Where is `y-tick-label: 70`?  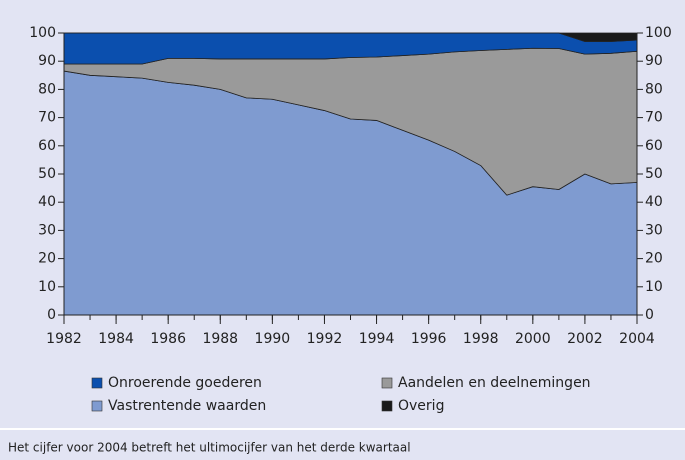
y-tick-label: 70 is located at coordinates (47, 118).